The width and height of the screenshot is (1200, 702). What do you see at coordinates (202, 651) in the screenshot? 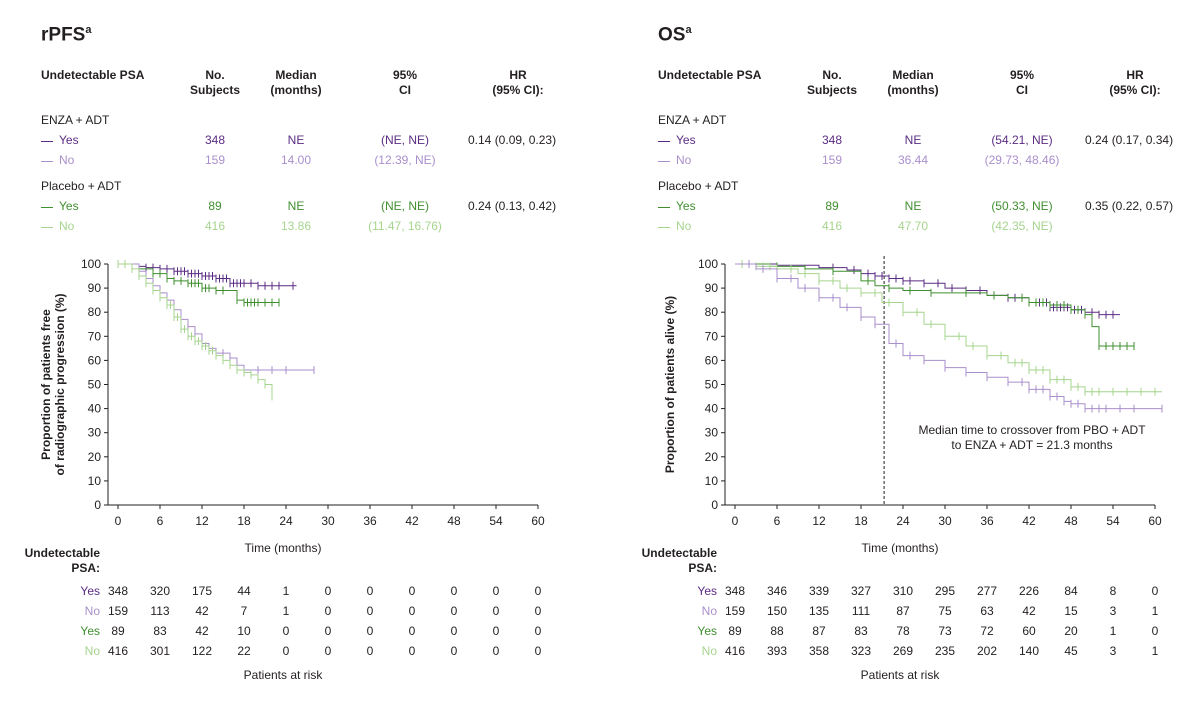
I see `risk-value: 122` at bounding box center [202, 651].